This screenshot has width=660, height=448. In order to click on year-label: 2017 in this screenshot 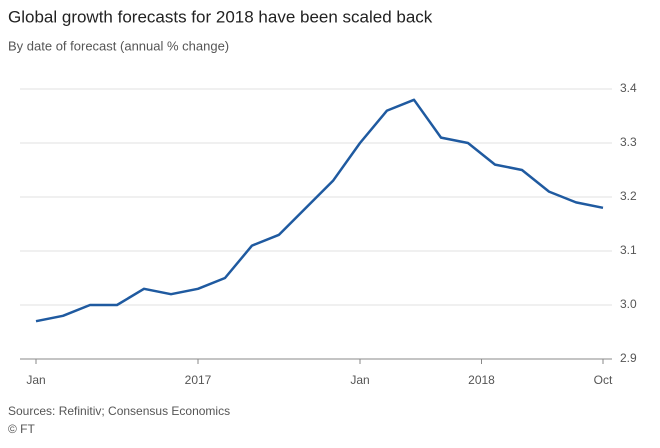, I will do `click(198, 380)`.